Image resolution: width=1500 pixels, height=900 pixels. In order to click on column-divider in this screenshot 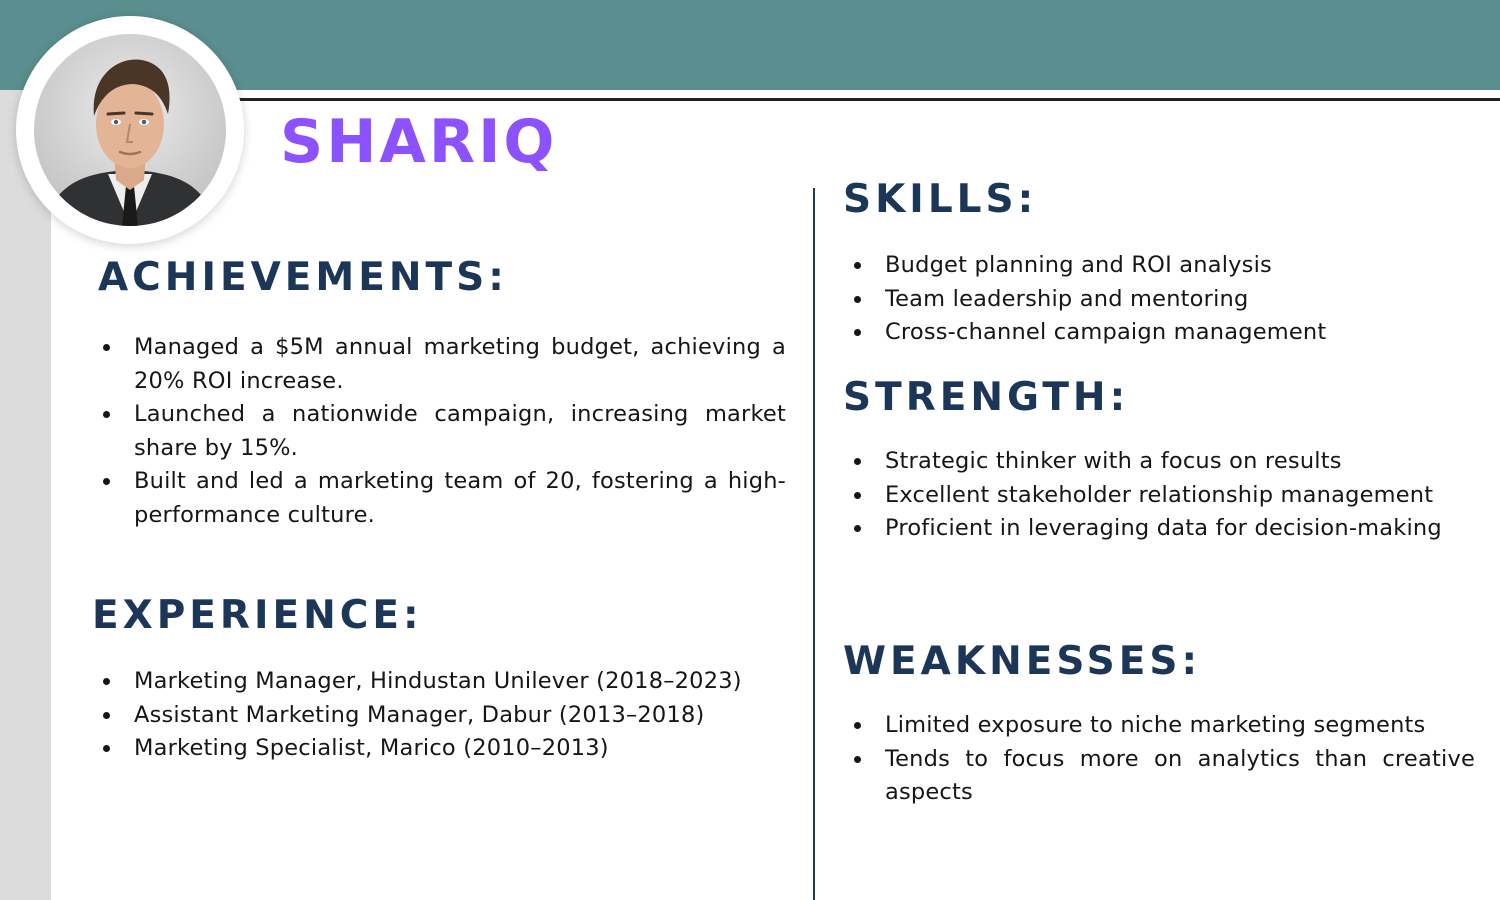, I will do `click(814, 544)`.